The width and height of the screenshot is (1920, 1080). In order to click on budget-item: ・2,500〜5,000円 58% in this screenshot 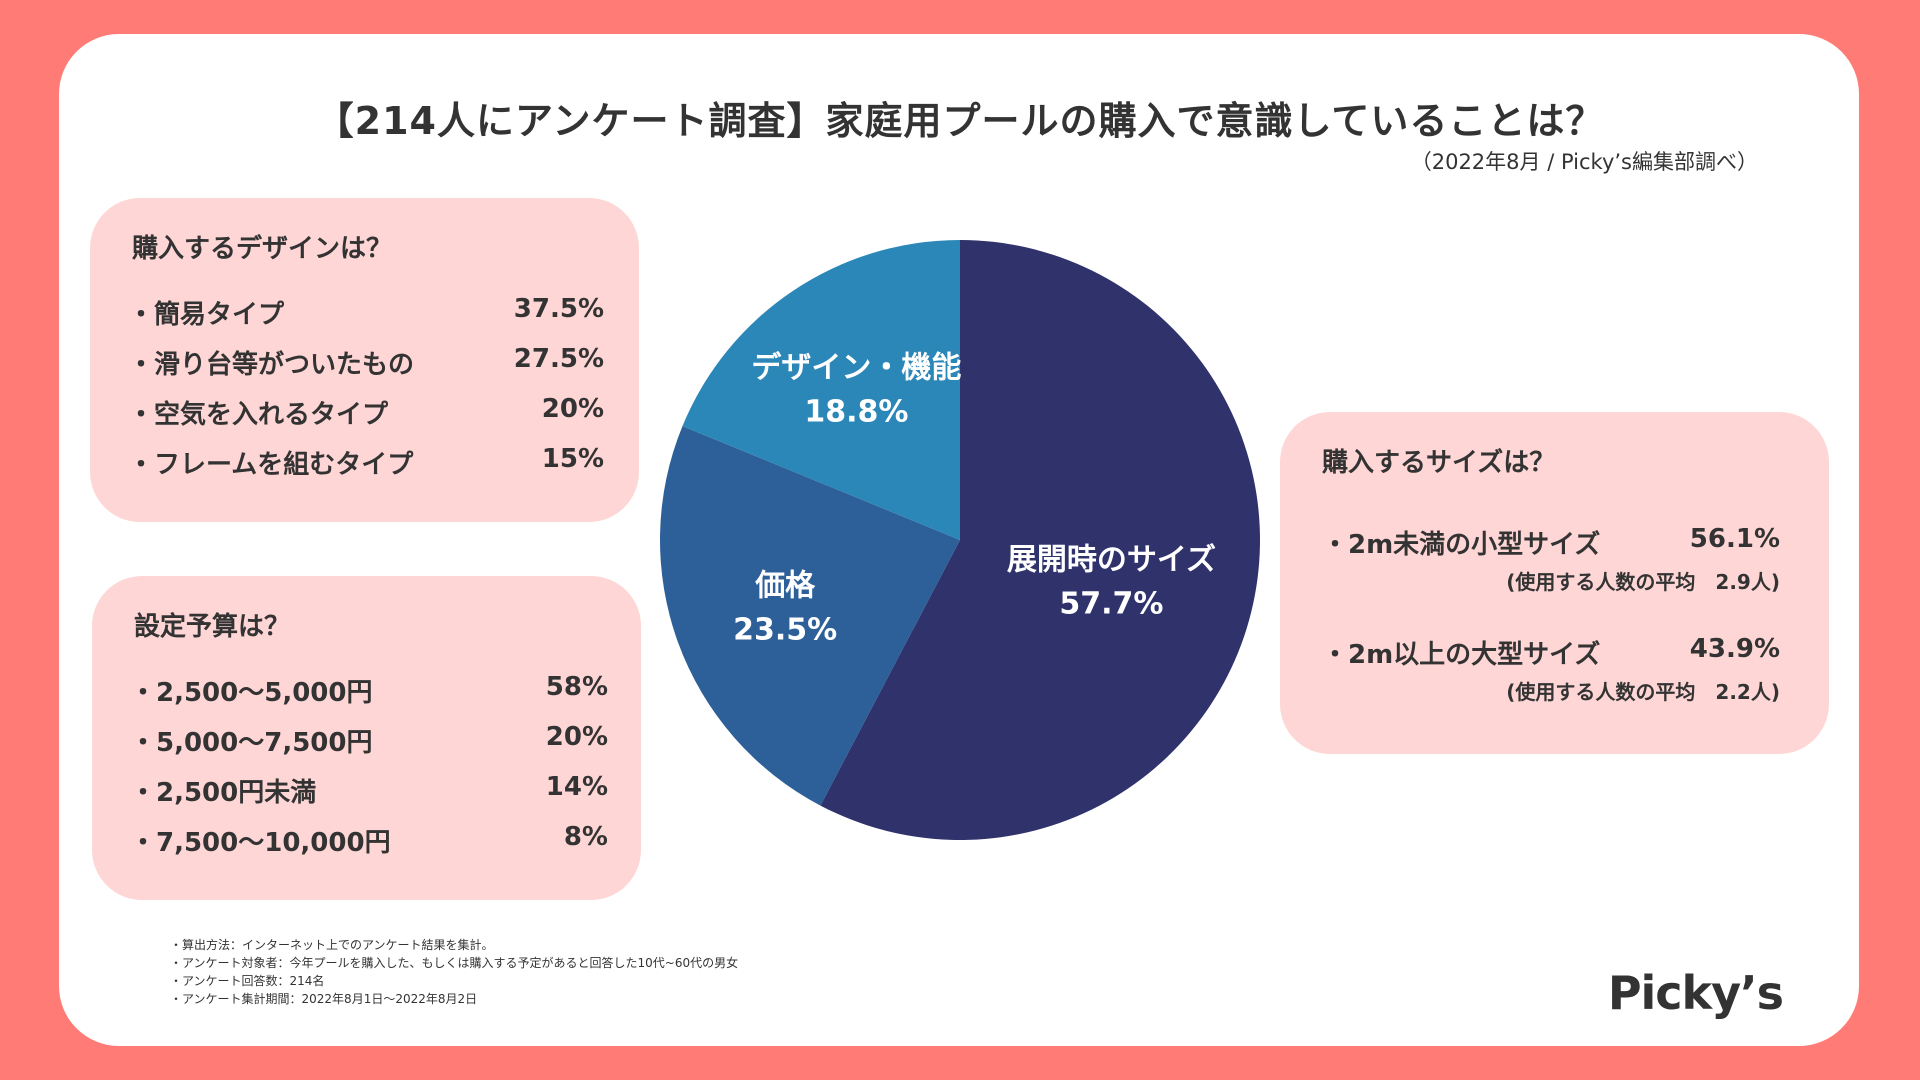, I will do `click(369, 690)`.